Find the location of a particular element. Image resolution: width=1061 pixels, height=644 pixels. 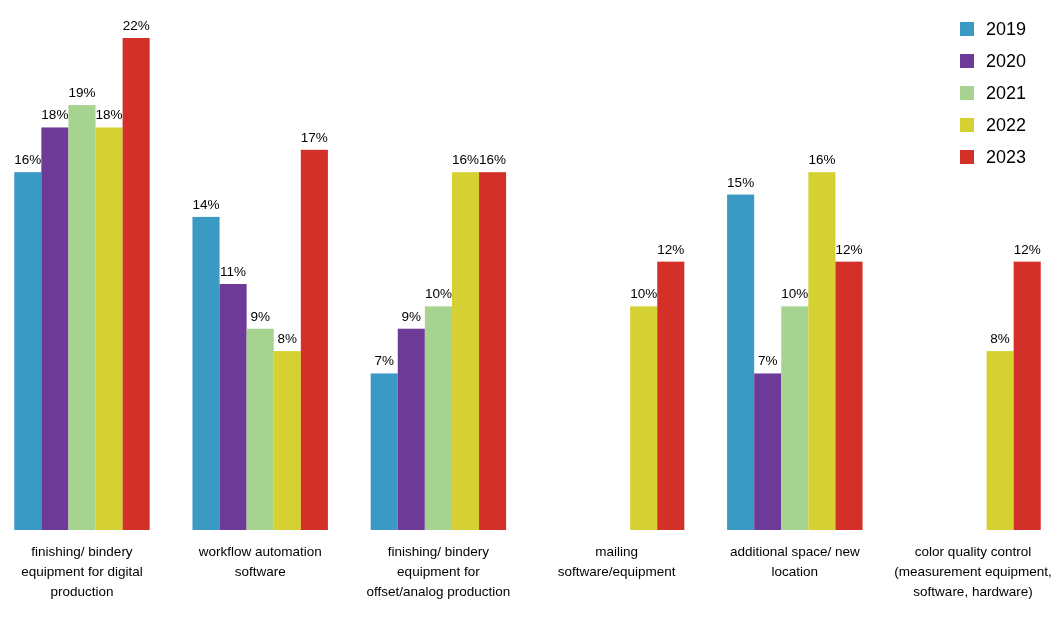

x-tick-label: workflow automation software is located at coordinates (259, 561).